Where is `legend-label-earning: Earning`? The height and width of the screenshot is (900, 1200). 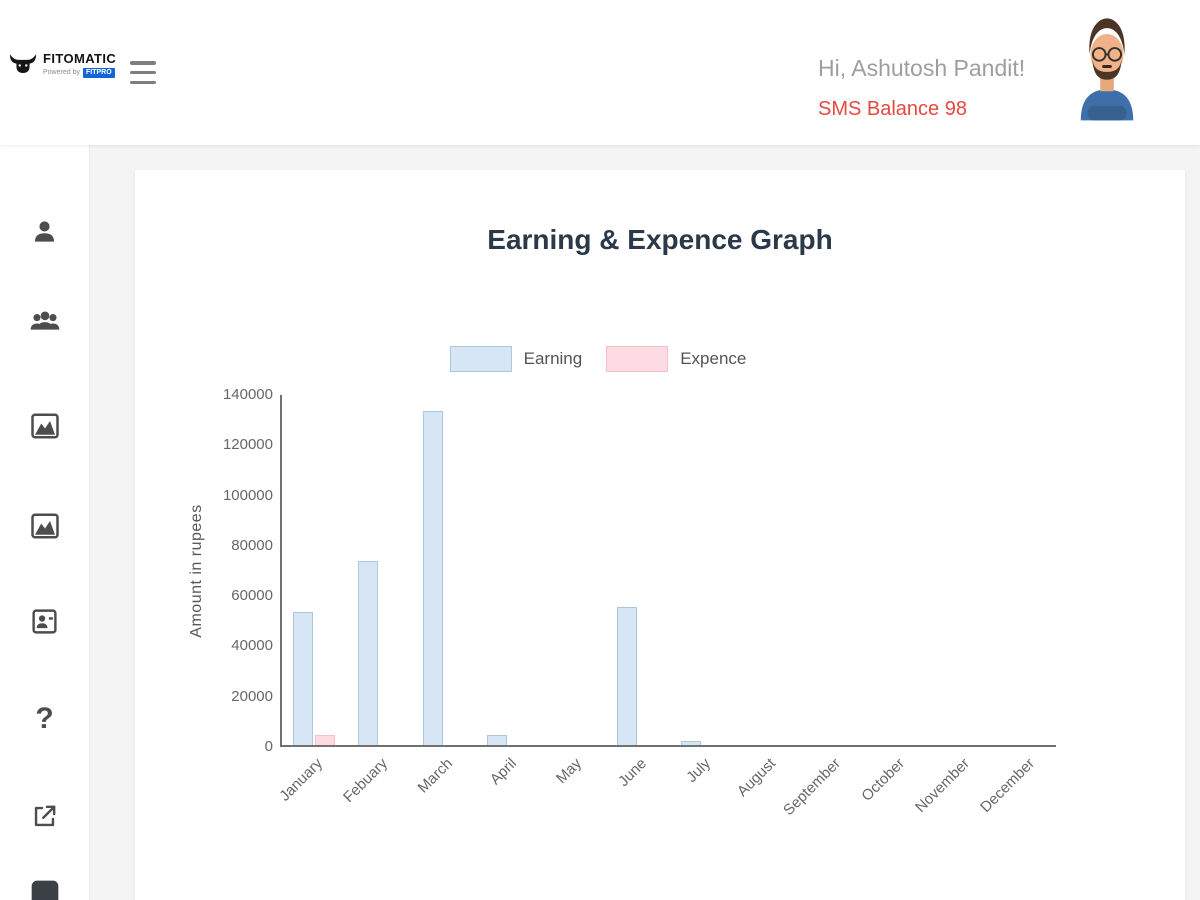
legend-label-earning: Earning is located at coordinates (553, 358).